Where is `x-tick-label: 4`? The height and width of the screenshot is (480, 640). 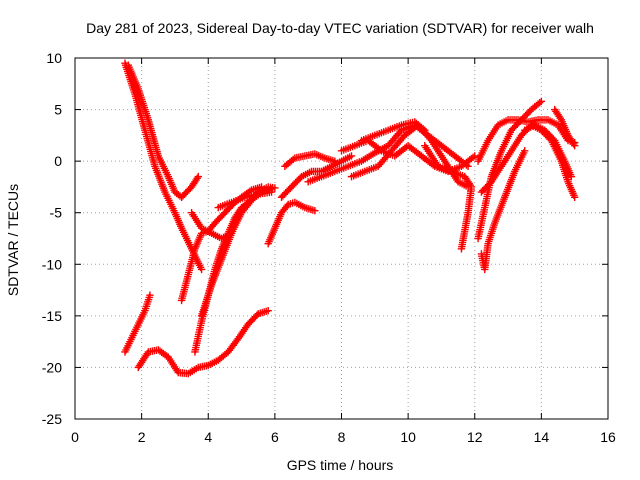
x-tick-label: 4 is located at coordinates (208, 437).